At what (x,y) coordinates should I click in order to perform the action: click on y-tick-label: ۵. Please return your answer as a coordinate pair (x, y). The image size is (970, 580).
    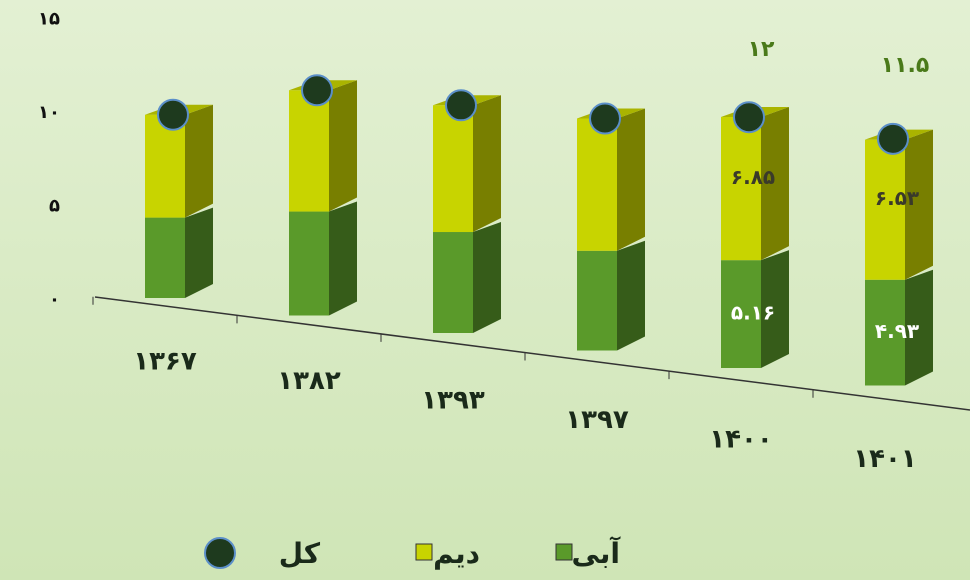
    Looking at the image, I should click on (54, 206).